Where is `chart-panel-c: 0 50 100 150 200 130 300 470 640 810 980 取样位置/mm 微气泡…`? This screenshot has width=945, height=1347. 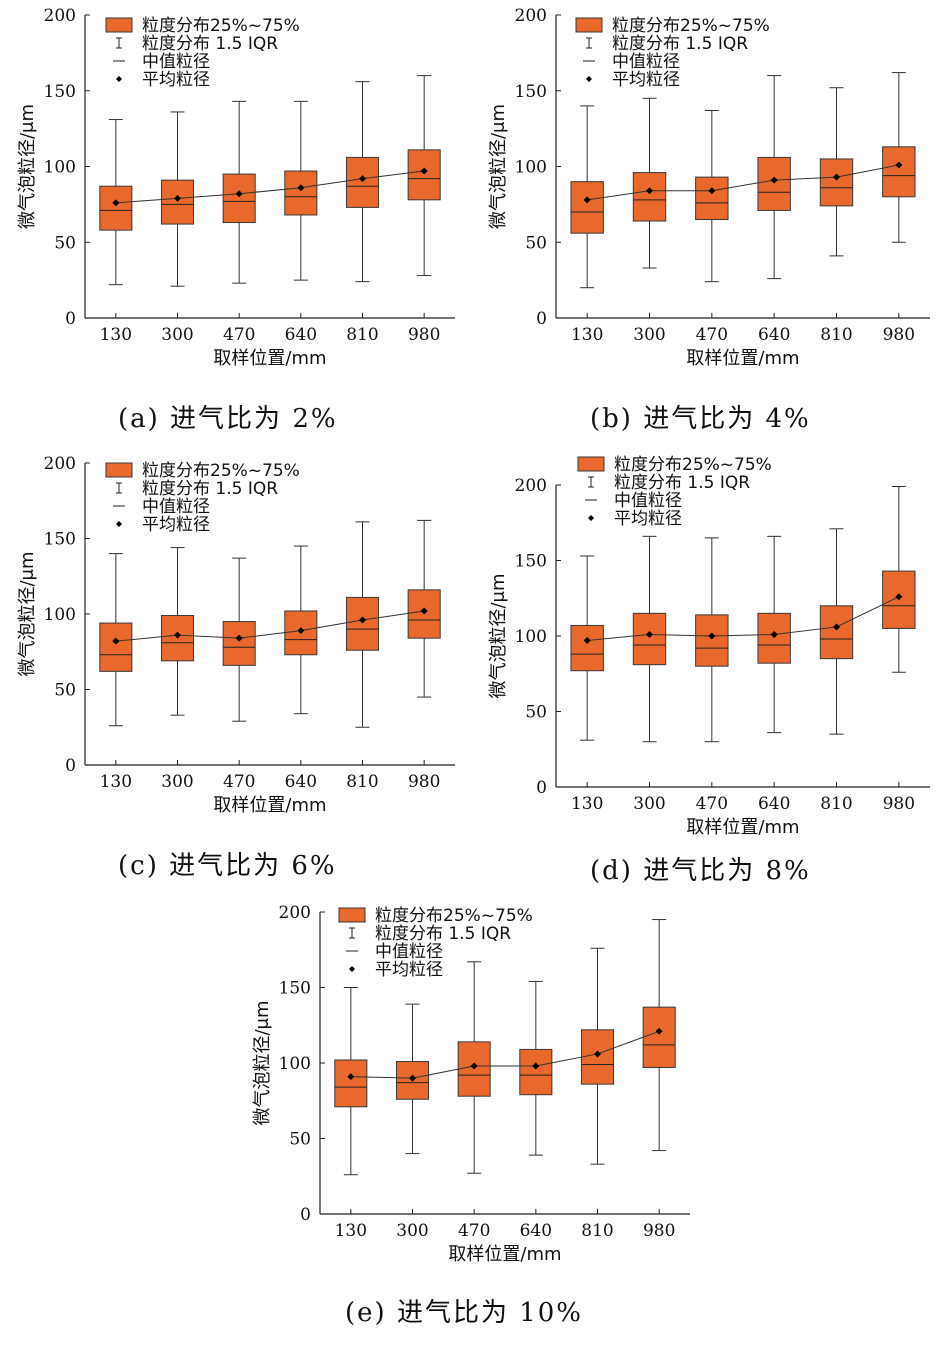
chart-panel-c: 0 50 100 150 200 130 300 470 640 810 980 取样位置/mm 微气泡… is located at coordinates (235, 638).